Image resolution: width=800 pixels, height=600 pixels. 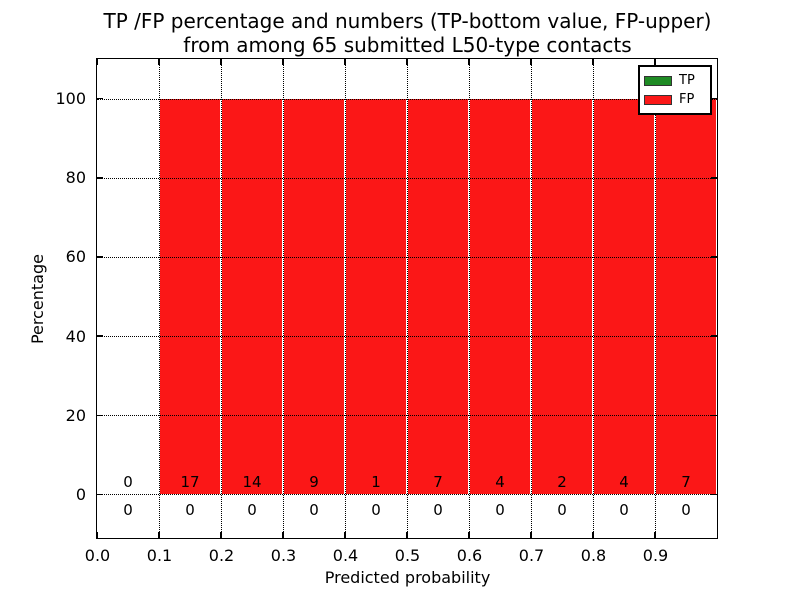 What do you see at coordinates (687, 99) in the screenshot?
I see `legend-label-fp: FP` at bounding box center [687, 99].